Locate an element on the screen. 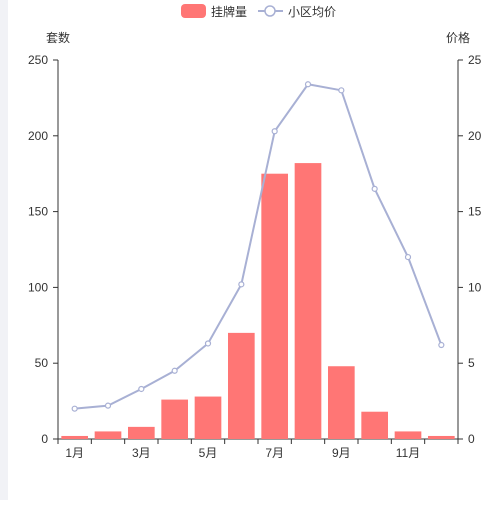 The height and width of the screenshot is (505, 500). y-right-ticks: 0 5 10 15 20 25 is located at coordinates (470, 249).